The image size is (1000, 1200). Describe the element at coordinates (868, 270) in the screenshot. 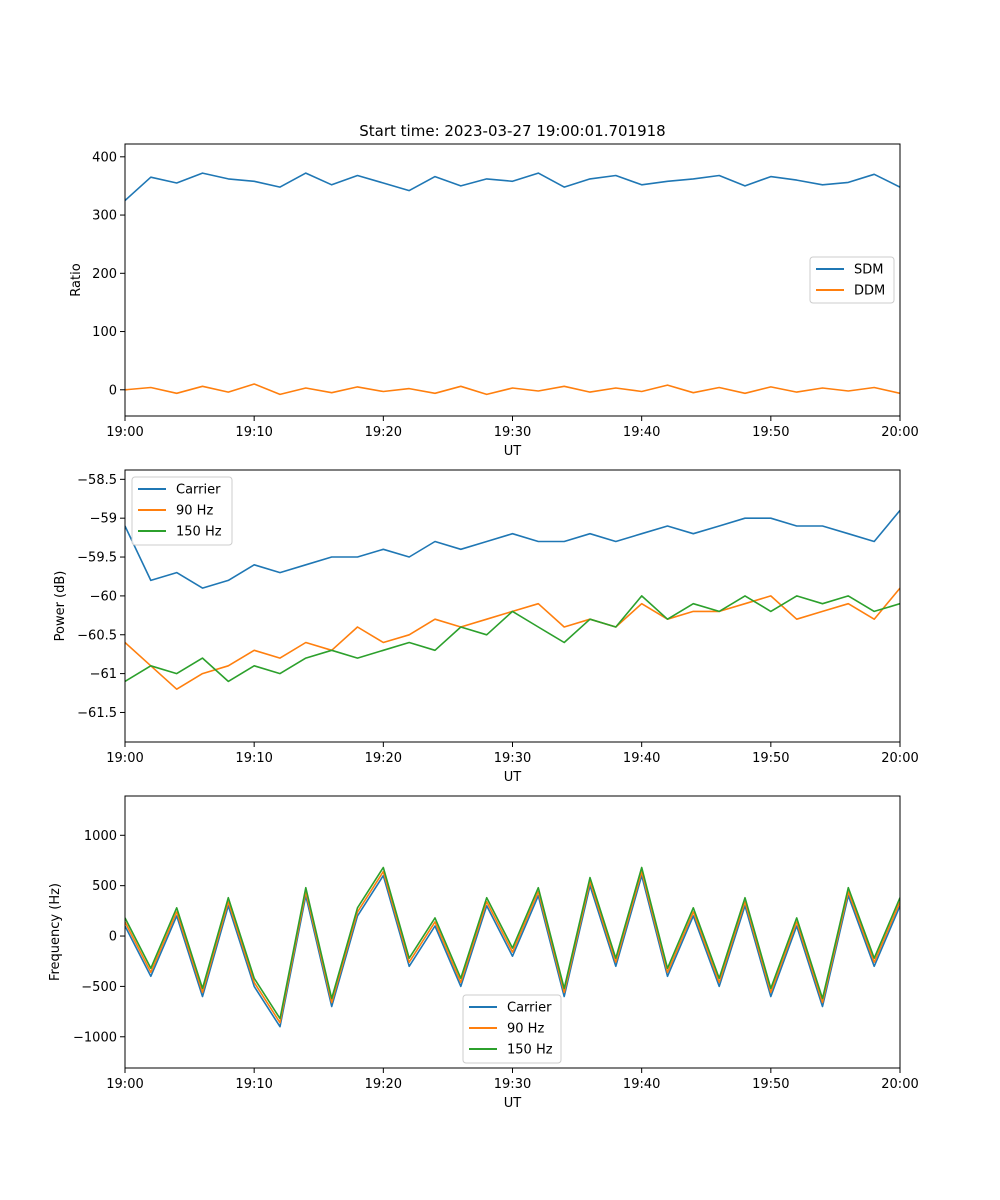

I see `legend-label: SDM` at that location.